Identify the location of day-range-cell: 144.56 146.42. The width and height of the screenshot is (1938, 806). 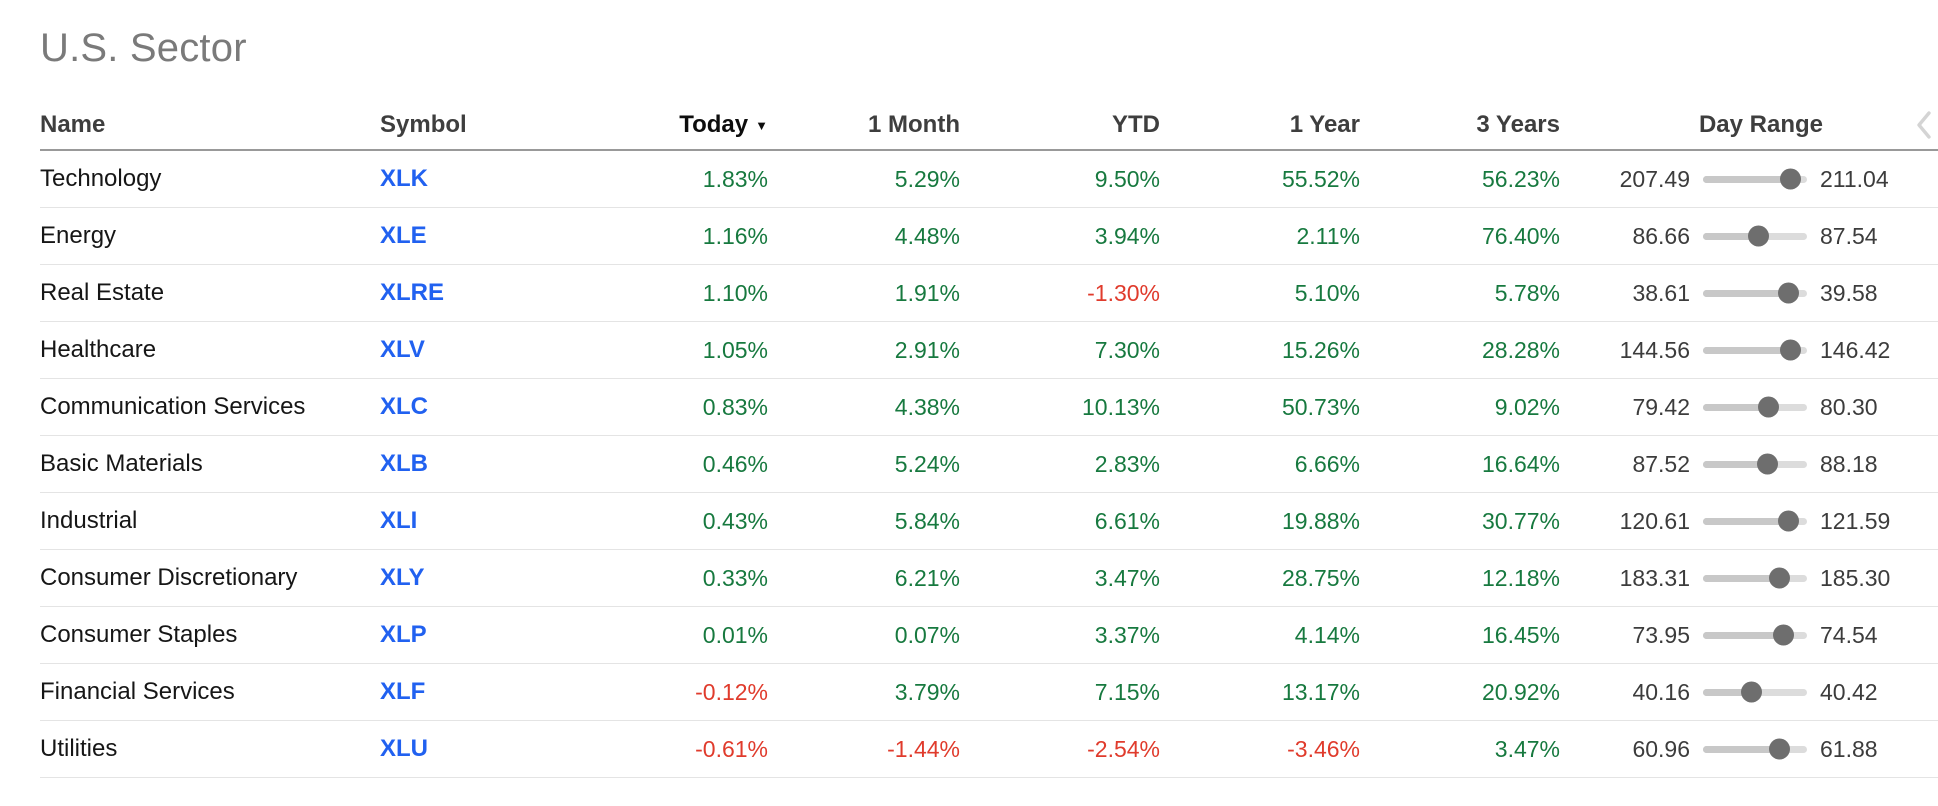
(1726, 350).